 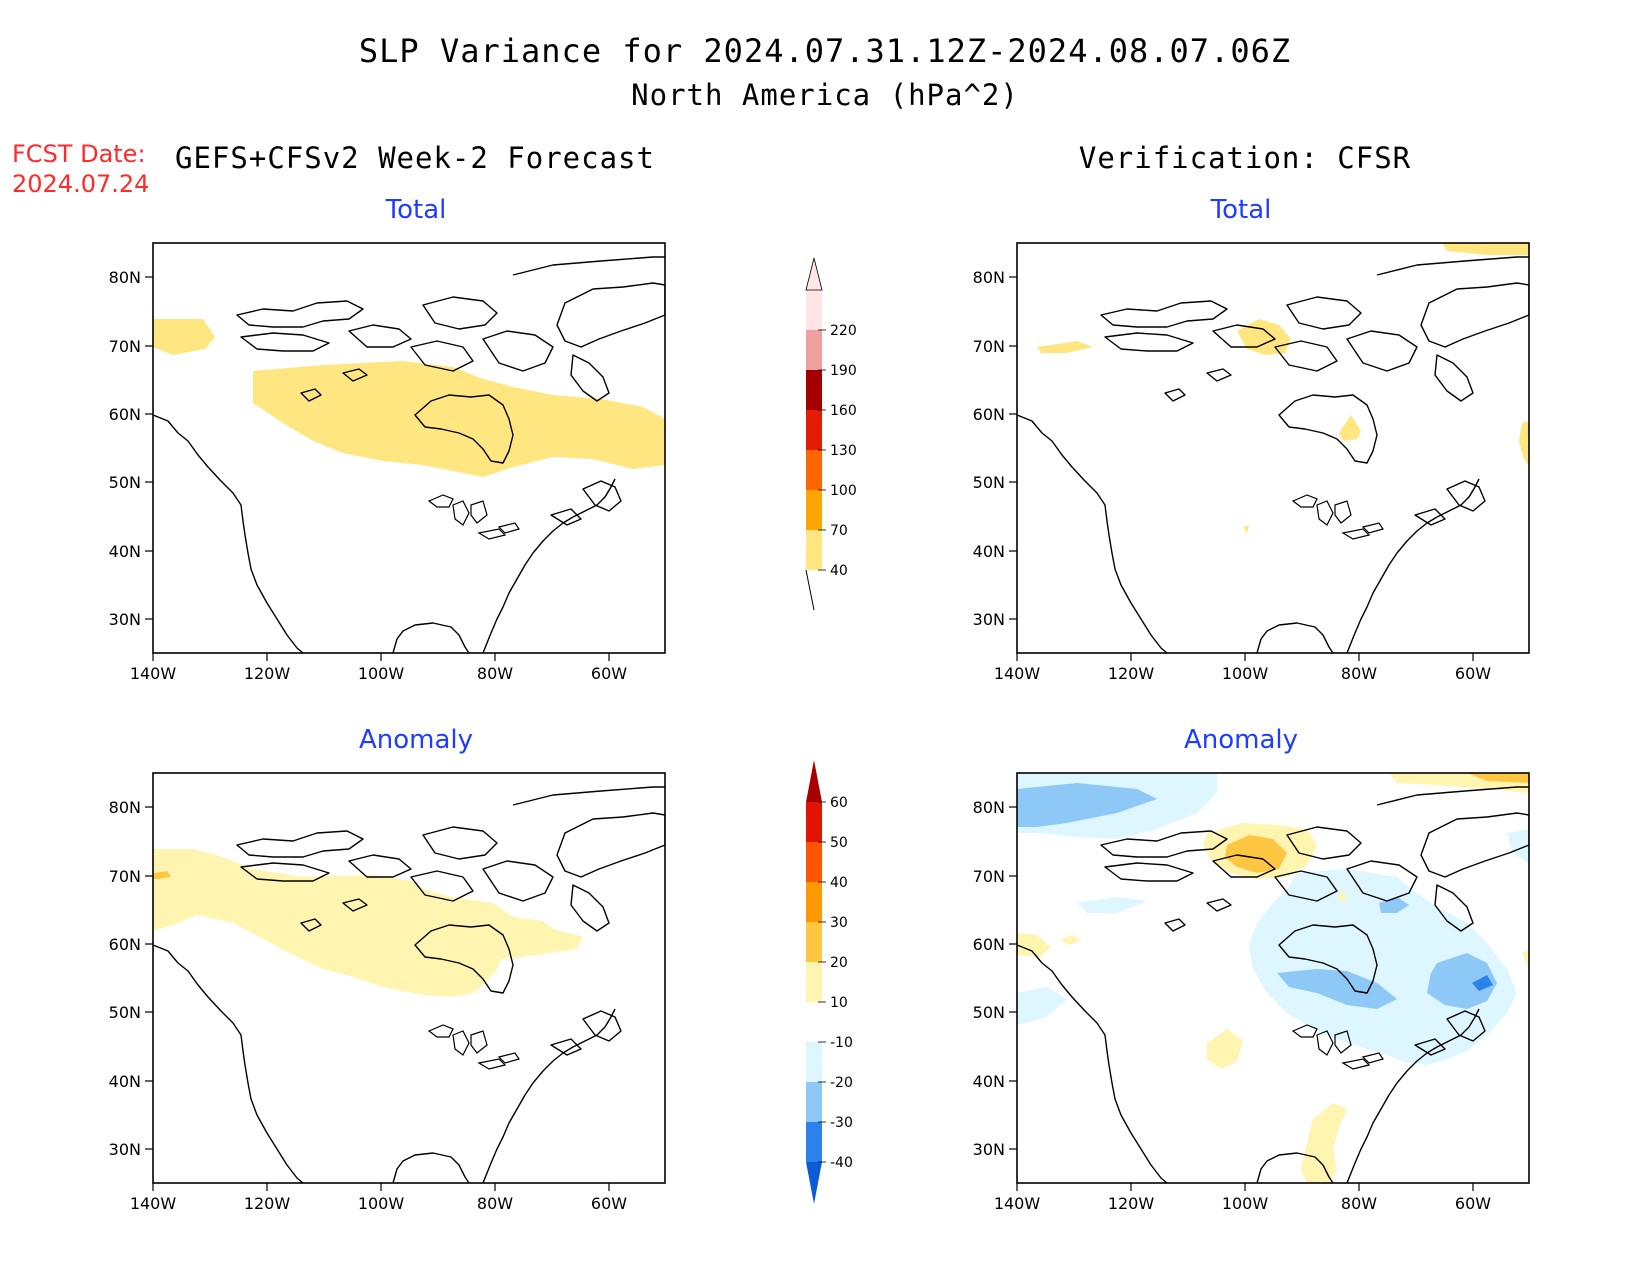 I want to click on fcst-date-value: 2024.07.24, so click(x=80, y=184).